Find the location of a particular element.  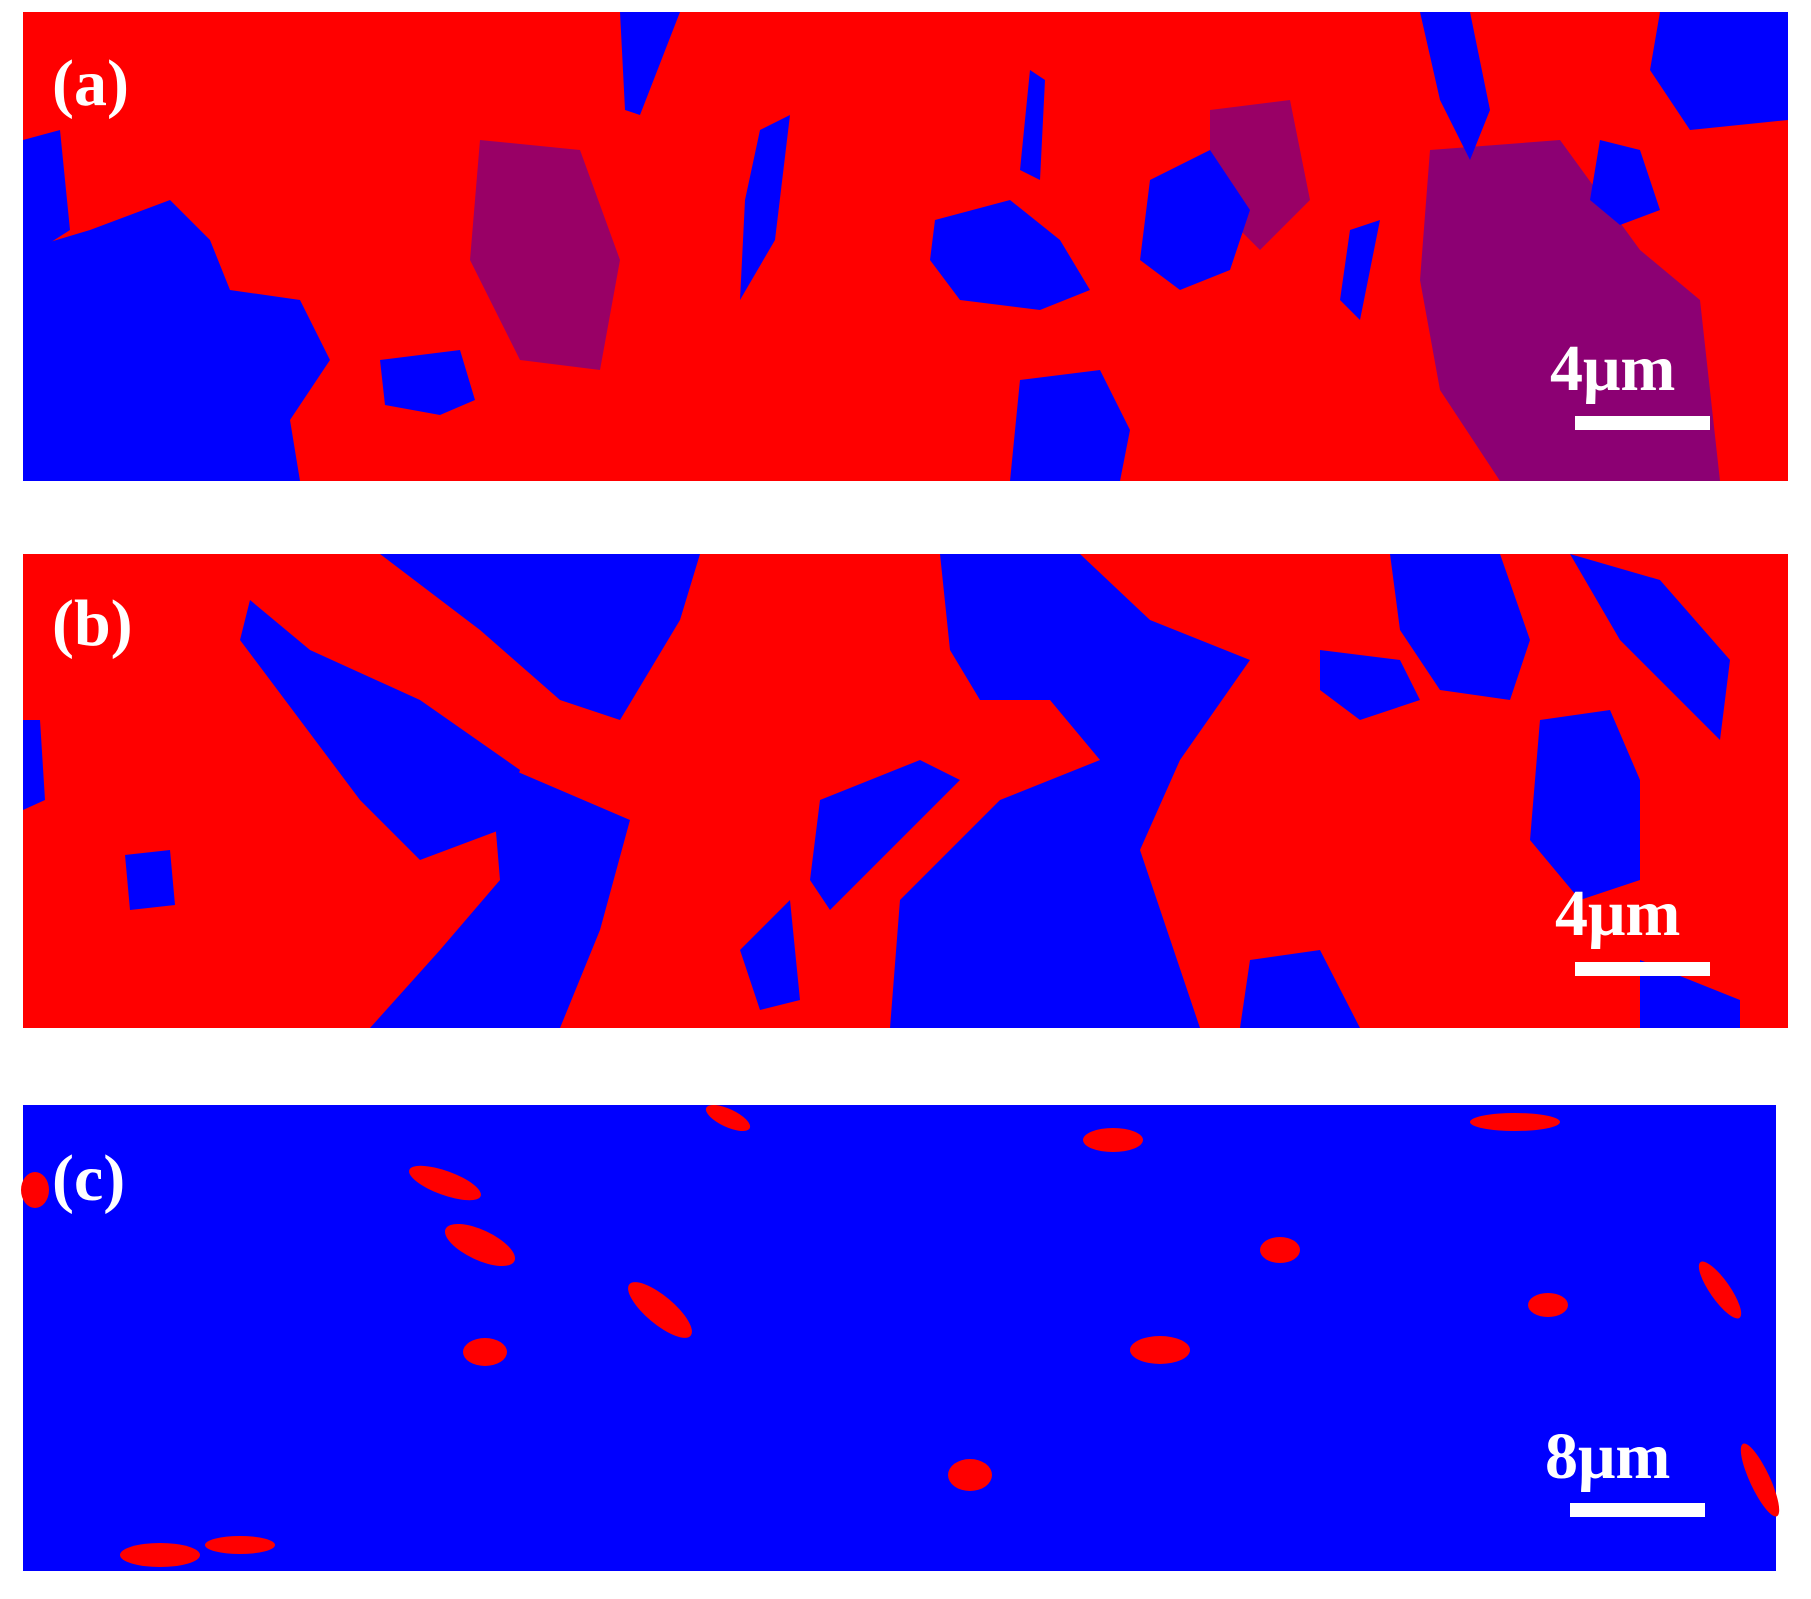

scale-text: 8μm is located at coordinates (1607, 1456).